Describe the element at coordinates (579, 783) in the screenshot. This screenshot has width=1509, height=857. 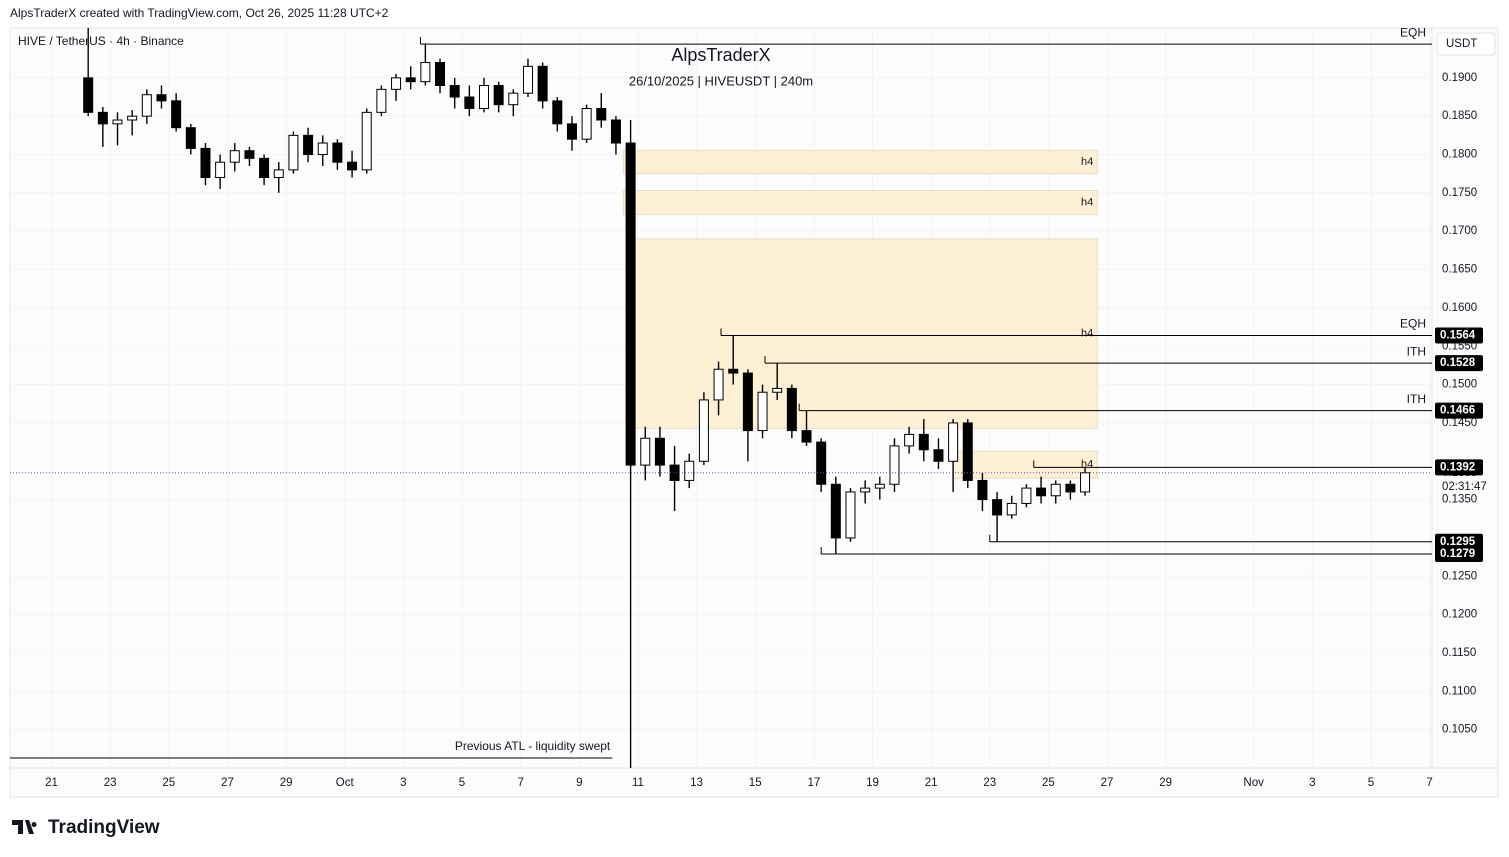
I see `x-tick-label: 9` at that location.